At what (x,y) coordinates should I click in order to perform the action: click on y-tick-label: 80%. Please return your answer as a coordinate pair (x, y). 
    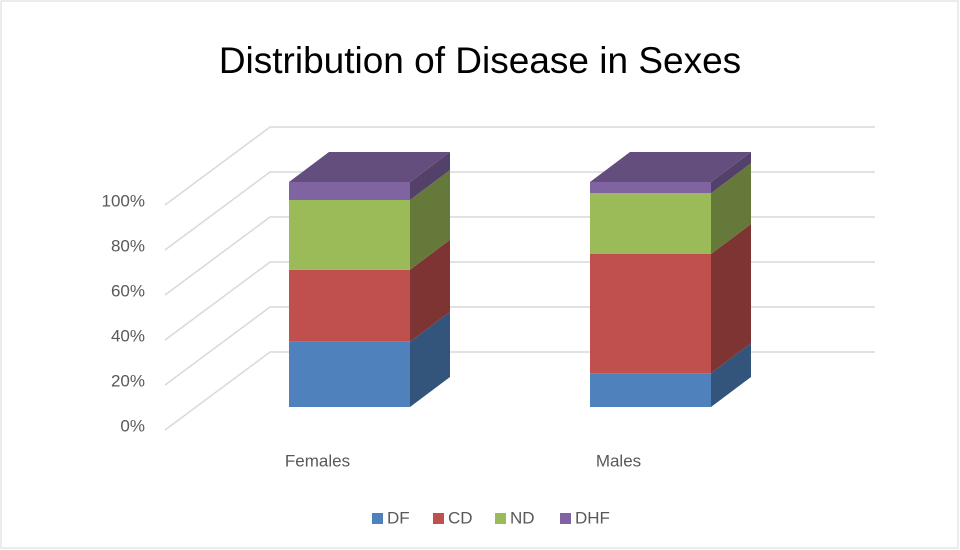
    Looking at the image, I should click on (128, 245).